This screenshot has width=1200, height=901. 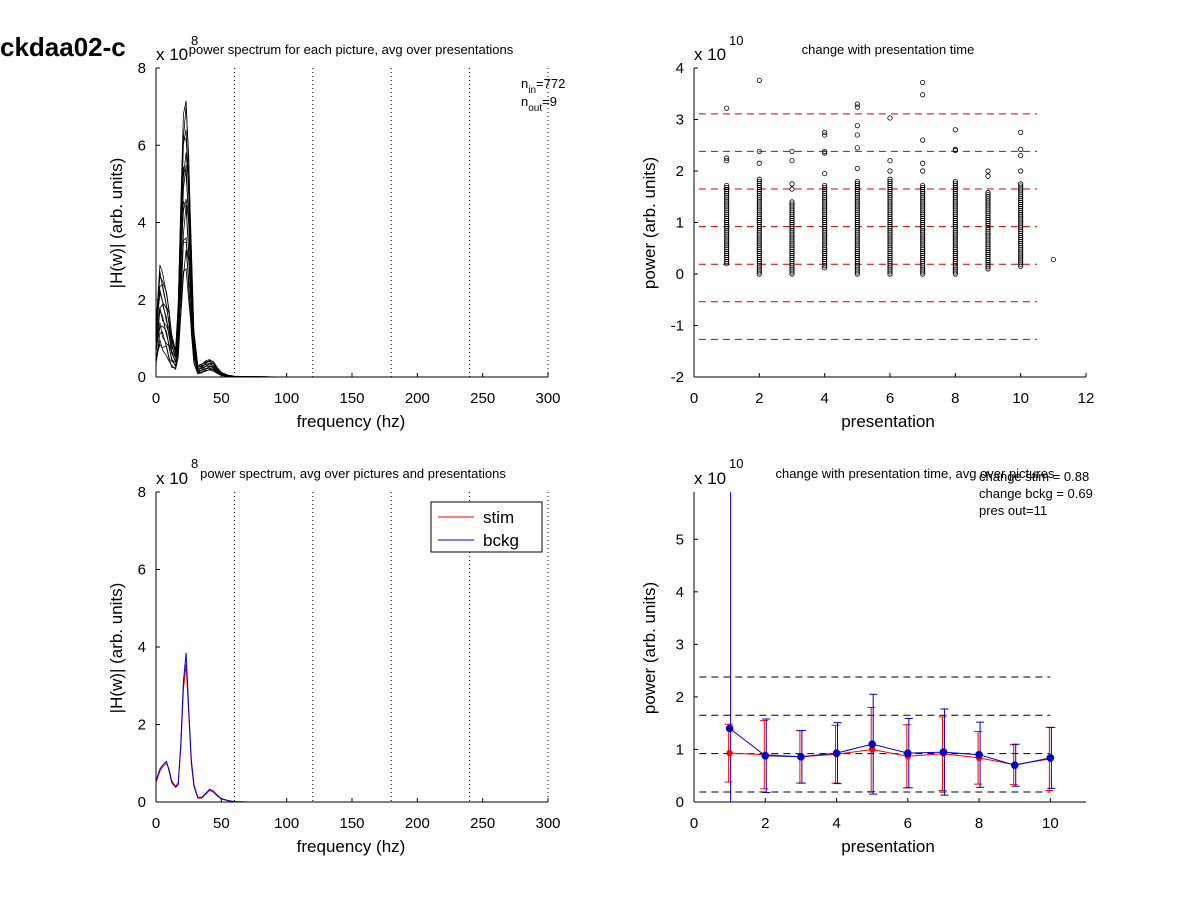 I want to click on y-axis-label: |H(w)| (arb. units), so click(x=116, y=223).